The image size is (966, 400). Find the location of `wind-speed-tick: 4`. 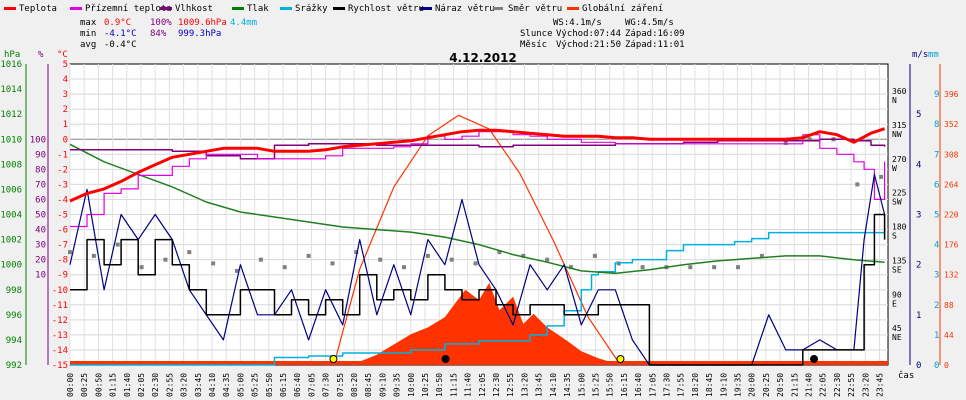

wind-speed-tick: 4 is located at coordinates (918, 165).